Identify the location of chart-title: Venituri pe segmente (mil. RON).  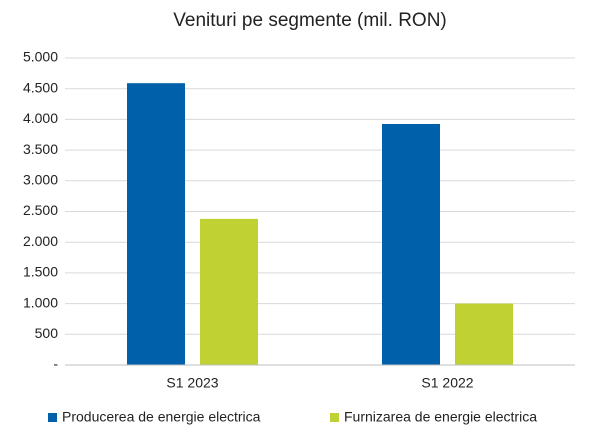
(310, 20).